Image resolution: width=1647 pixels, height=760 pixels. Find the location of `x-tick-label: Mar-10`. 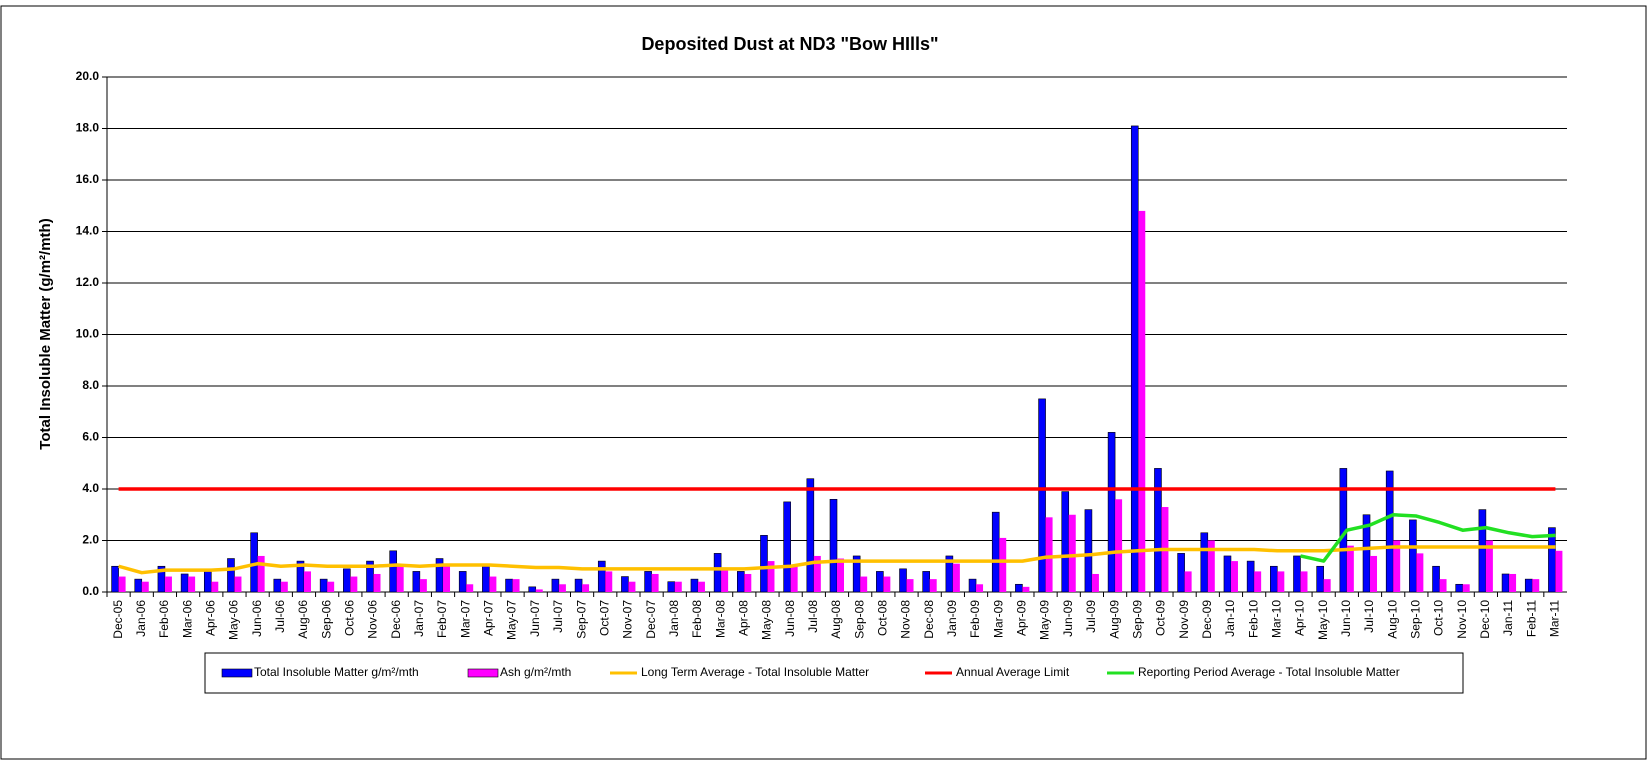

x-tick-label: Mar-10 is located at coordinates (1276, 619).